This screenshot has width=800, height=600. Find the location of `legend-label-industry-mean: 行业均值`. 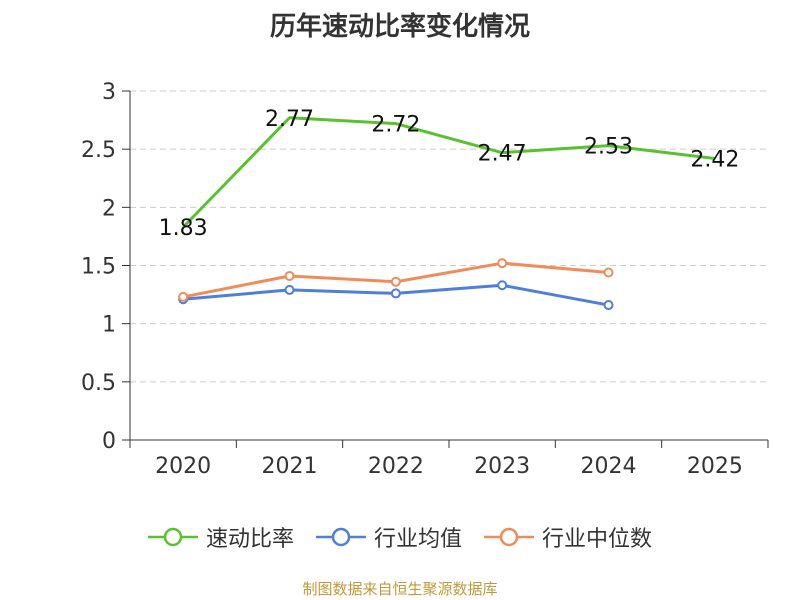

legend-label-industry-mean: 行业均值 is located at coordinates (417, 539).